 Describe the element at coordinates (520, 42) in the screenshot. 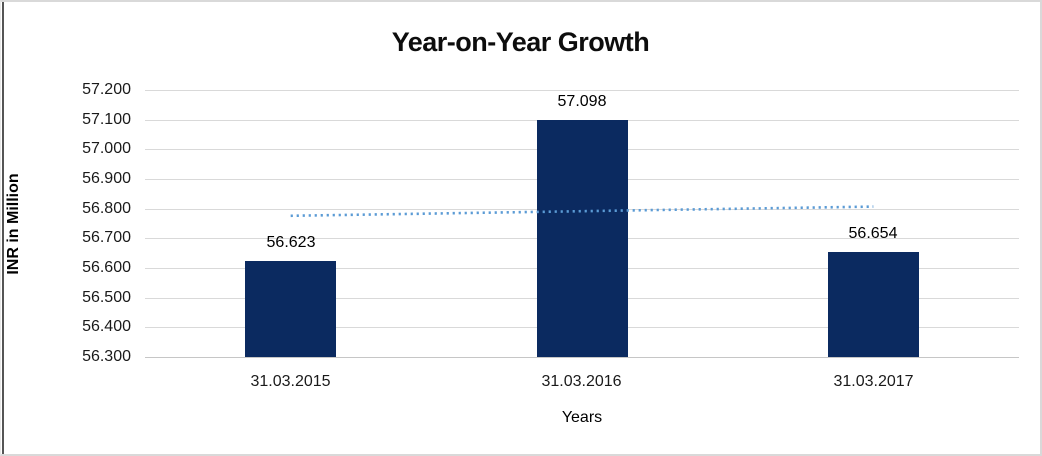

I see `chart-title: Year-on-Year Growth` at that location.